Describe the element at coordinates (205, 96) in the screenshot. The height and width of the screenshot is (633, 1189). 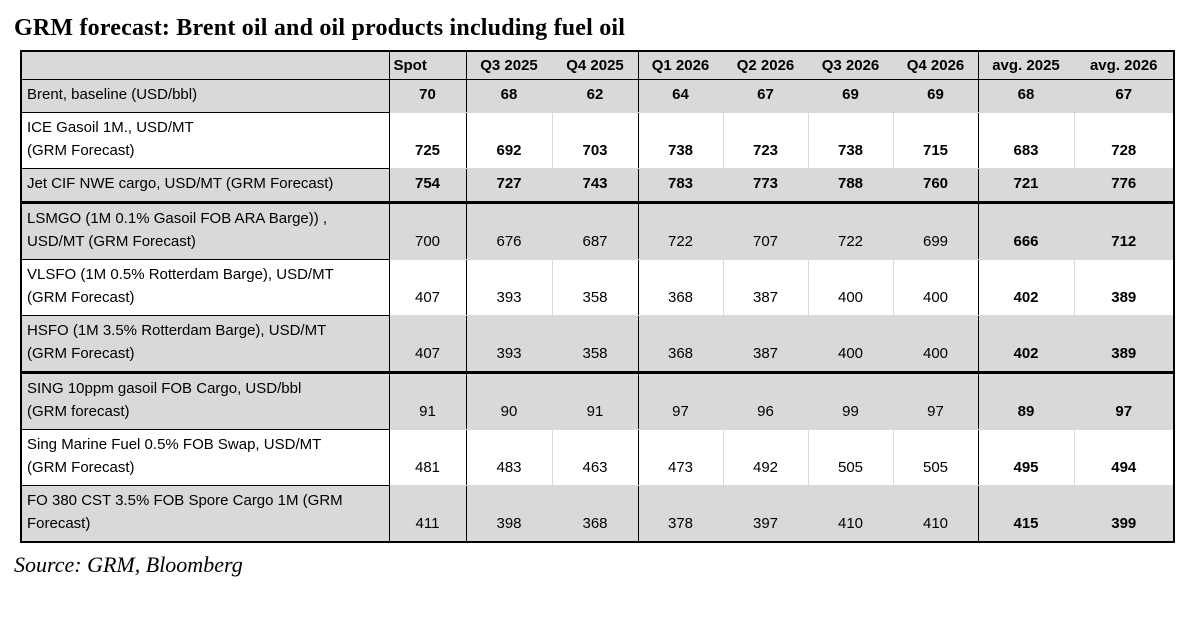
I see `row-label: Brent, baseline (USD/bbl)` at that location.